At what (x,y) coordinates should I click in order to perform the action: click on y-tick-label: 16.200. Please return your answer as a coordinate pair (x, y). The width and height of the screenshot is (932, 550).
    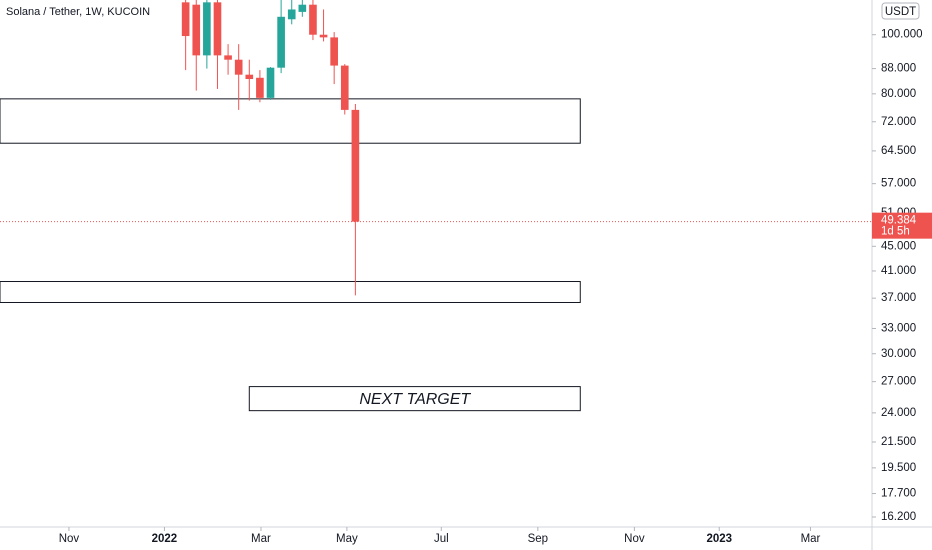
    Looking at the image, I should click on (898, 517).